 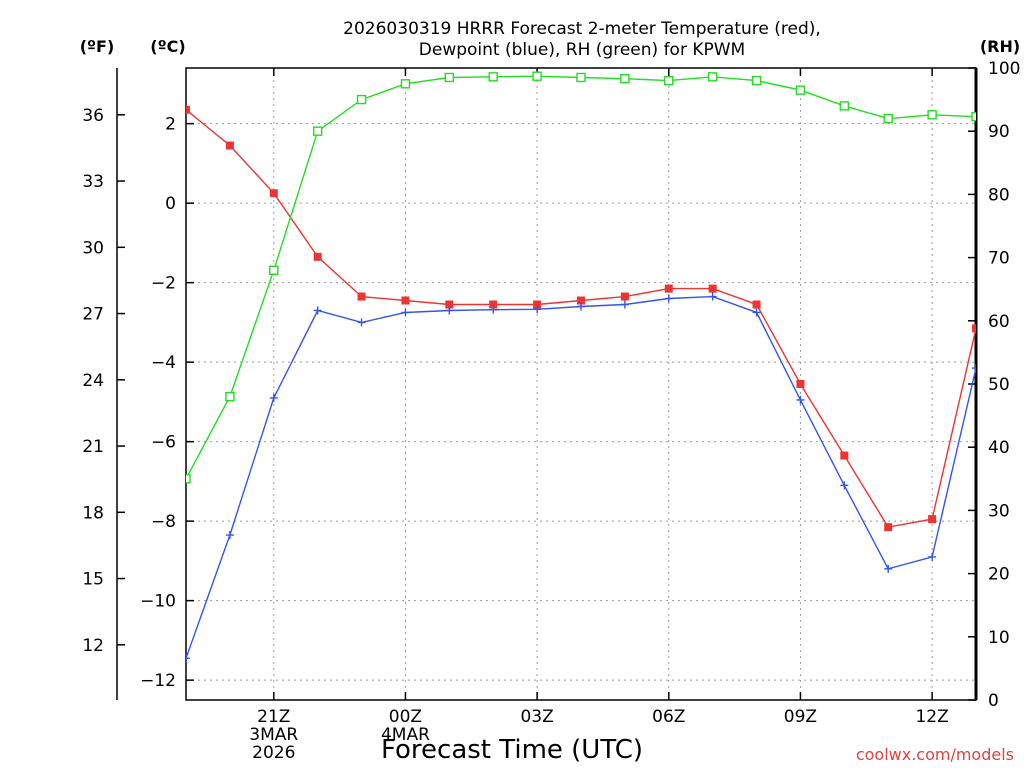 I want to click on x-tick-label: 12Z, so click(x=931, y=717).